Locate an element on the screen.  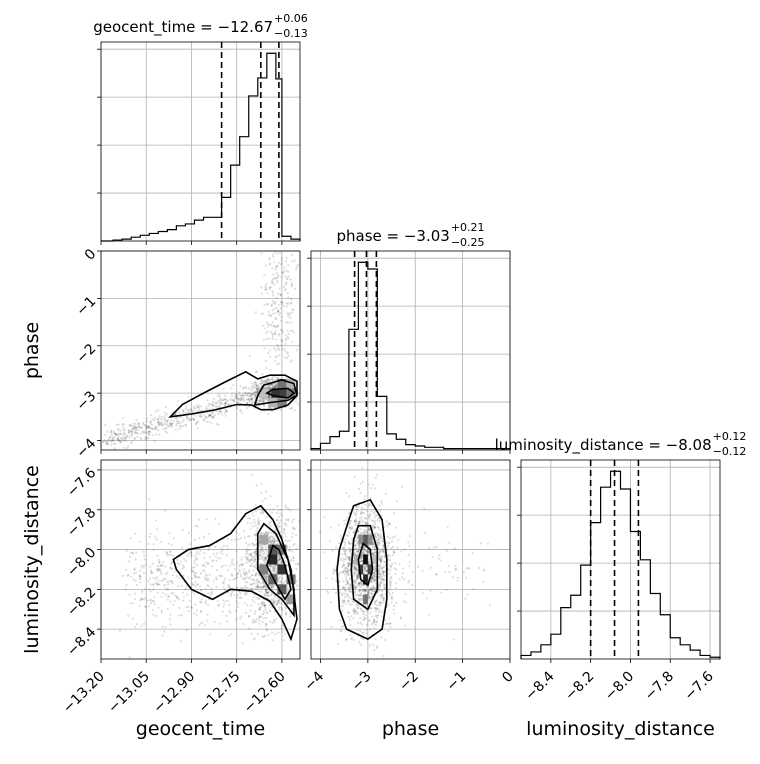
hist-frame-phase is located at coordinates (410, 350).